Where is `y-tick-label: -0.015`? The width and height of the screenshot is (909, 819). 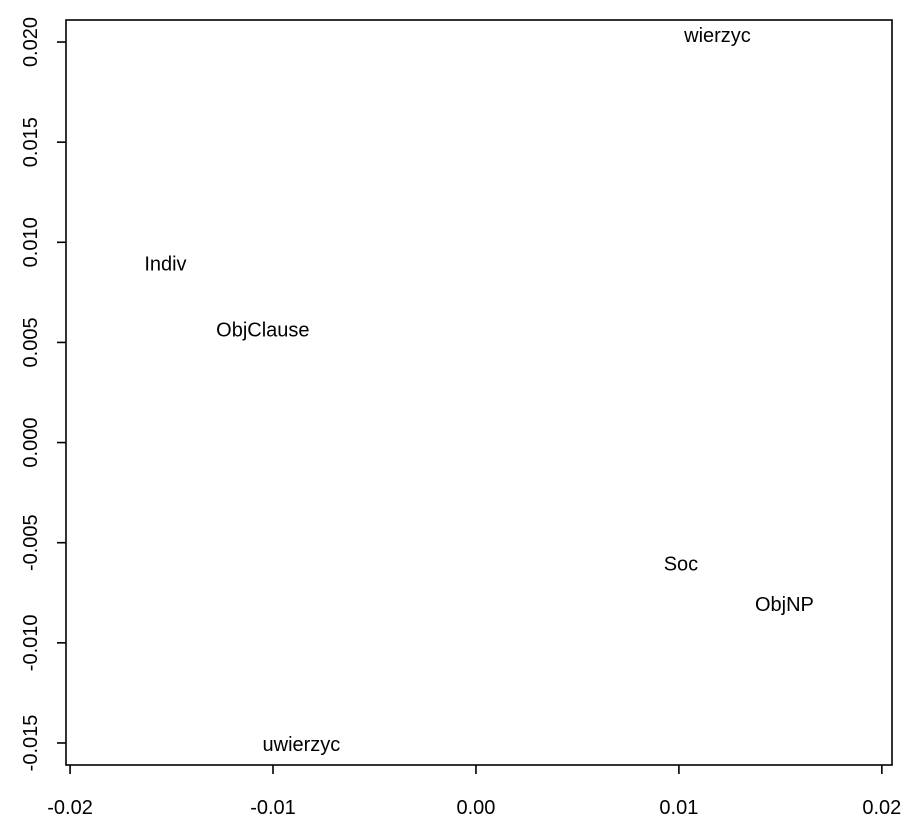
y-tick-label: -0.015 is located at coordinates (31, 743).